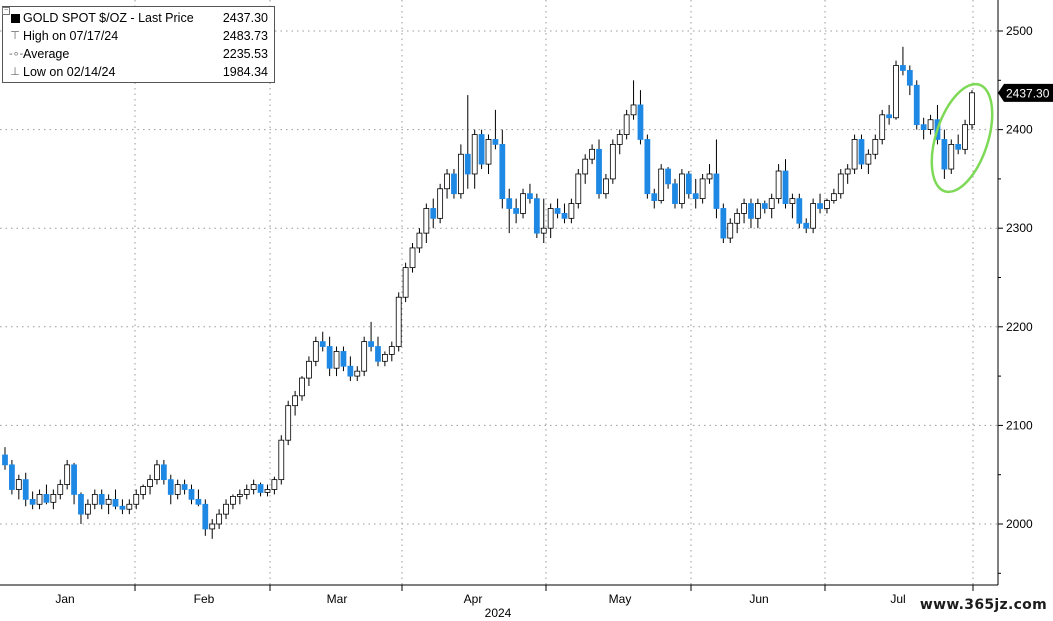  What do you see at coordinates (138, 36) in the screenshot?
I see `legend-row-high: ⊤ High on 07/17/24 2483.73` at bounding box center [138, 36].